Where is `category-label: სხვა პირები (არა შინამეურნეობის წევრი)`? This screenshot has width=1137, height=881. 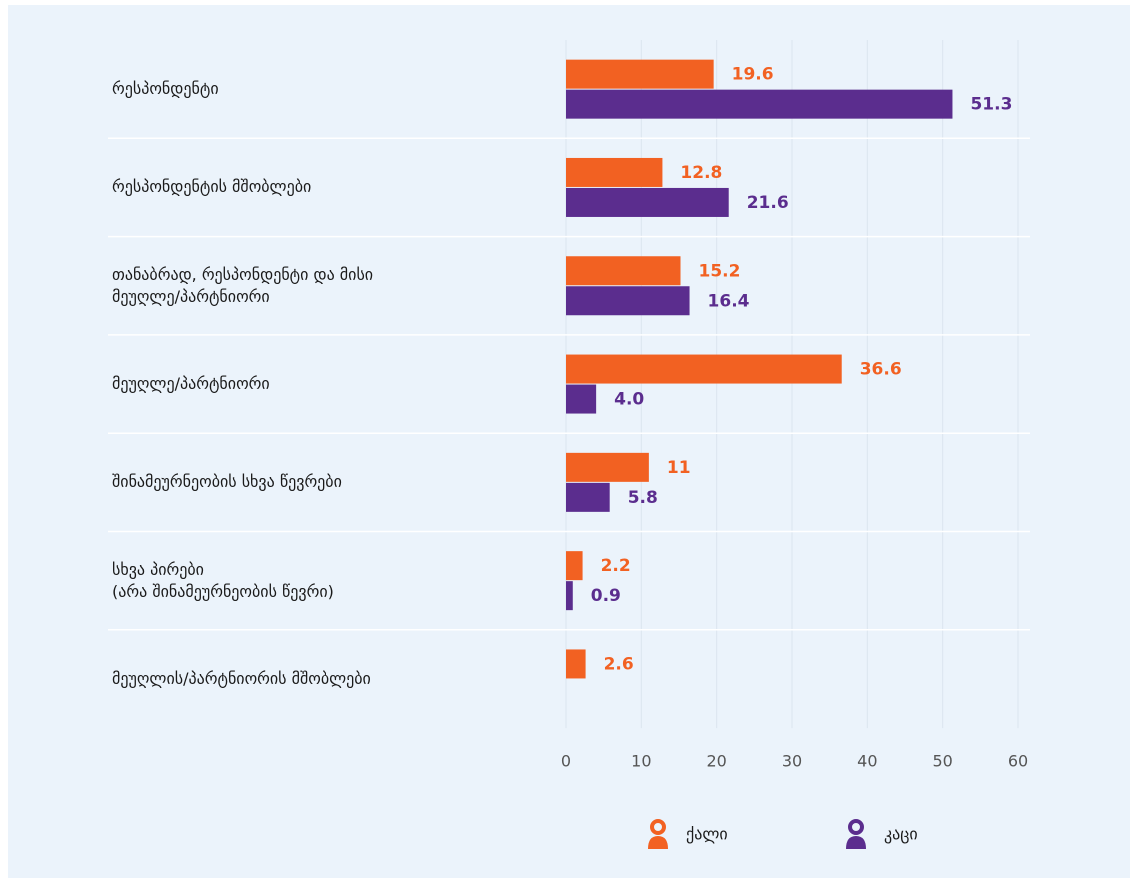
category-label: სხვა პირები (არა შინამეურნეობის წევრი) is located at coordinates (223, 580).